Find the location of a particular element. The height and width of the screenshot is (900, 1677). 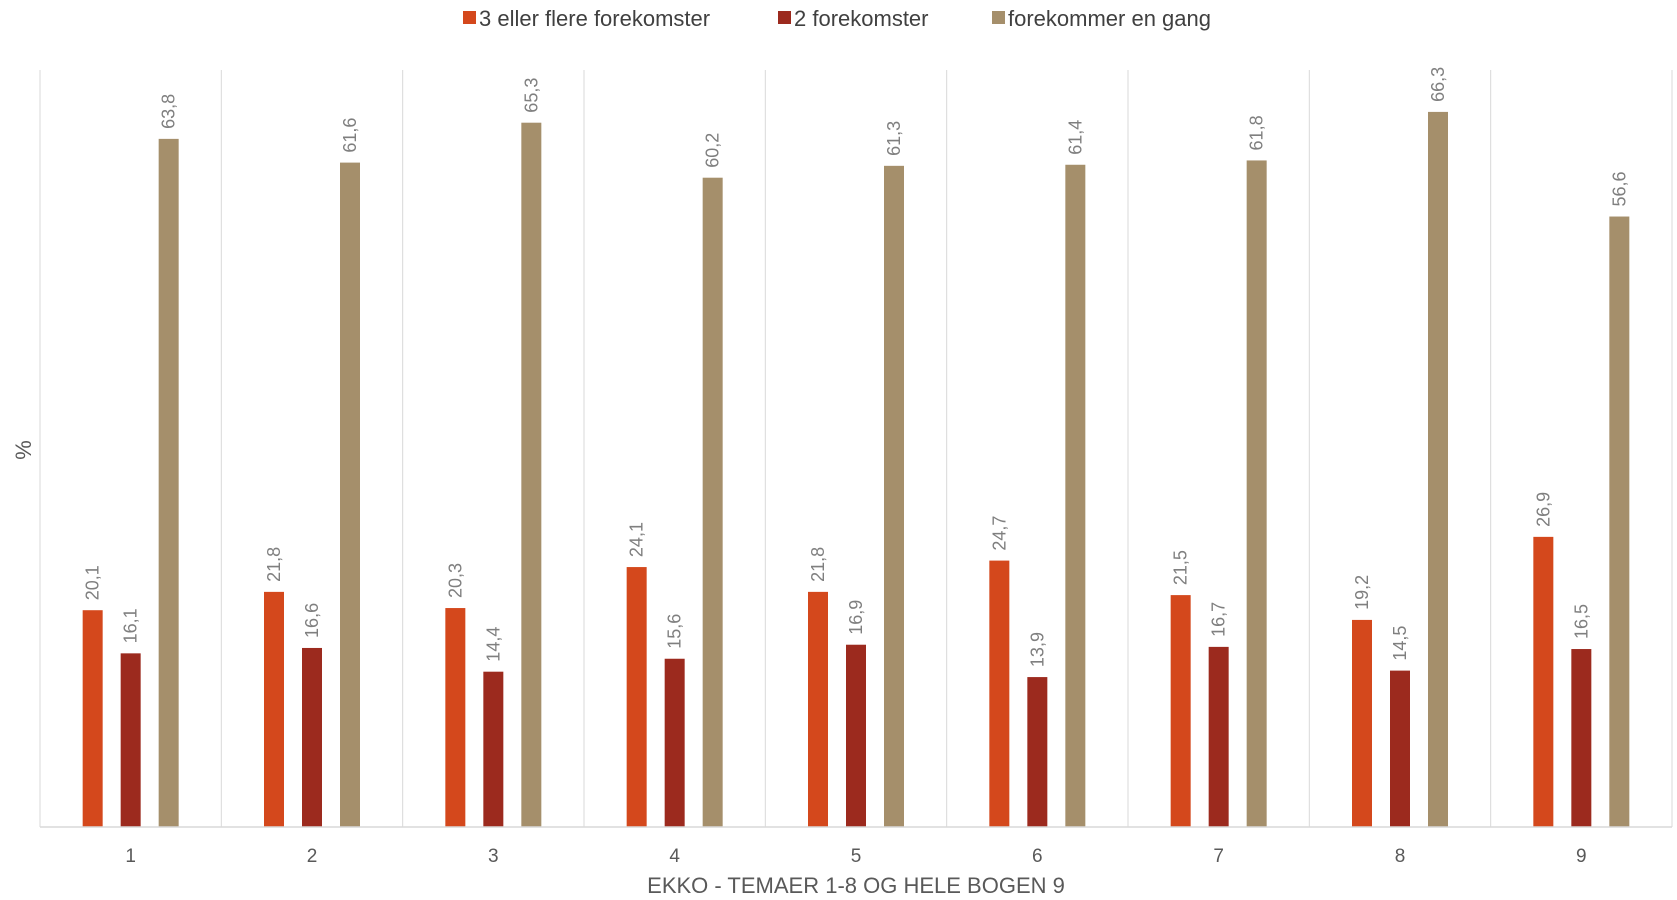

data-label: 61,8 is located at coordinates (1257, 132).